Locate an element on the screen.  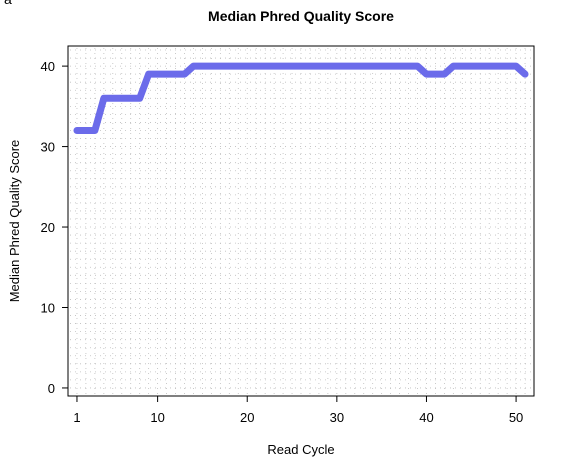
series-line is located at coordinates (301, 98).